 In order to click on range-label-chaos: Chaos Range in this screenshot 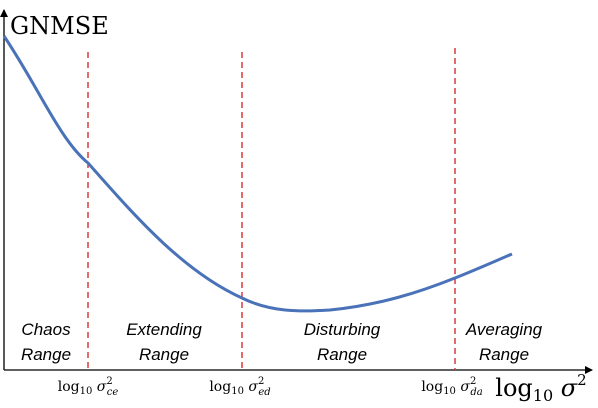, I will do `click(46, 342)`.